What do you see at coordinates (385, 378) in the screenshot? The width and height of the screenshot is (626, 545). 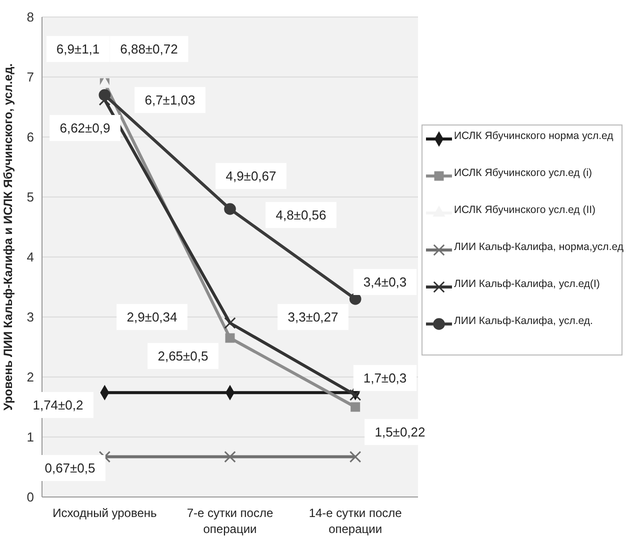 I see `annotation: 1,7±0,3` at bounding box center [385, 378].